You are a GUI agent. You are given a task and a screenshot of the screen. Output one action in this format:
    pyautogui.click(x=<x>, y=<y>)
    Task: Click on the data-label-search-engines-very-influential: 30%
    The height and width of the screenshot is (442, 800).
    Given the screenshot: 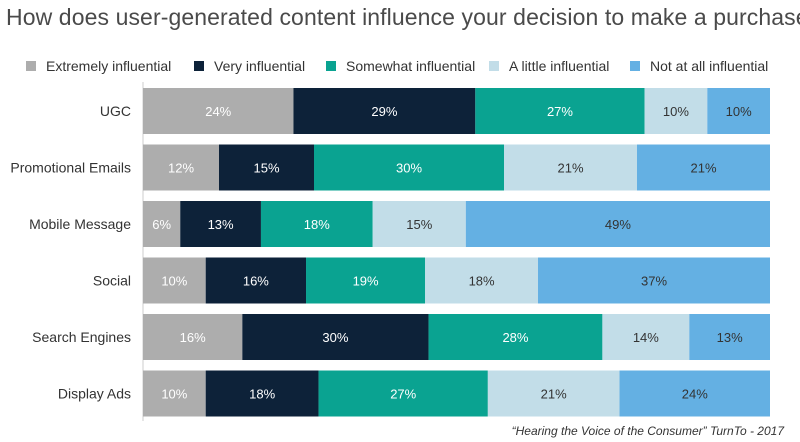 What is the action you would take?
    pyautogui.click(x=335, y=337)
    